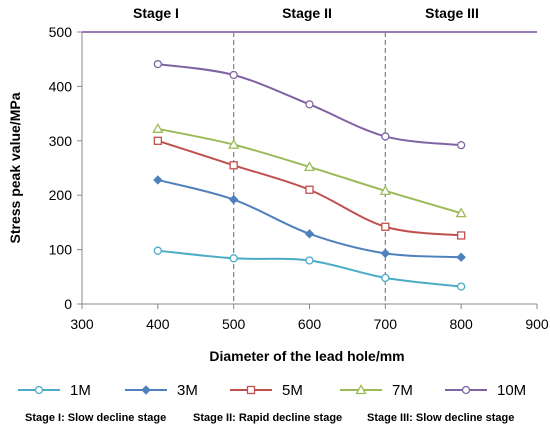 The width and height of the screenshot is (550, 433). Describe the element at coordinates (485, 390) in the screenshot. I see `legend-item-10M: 10M` at that location.